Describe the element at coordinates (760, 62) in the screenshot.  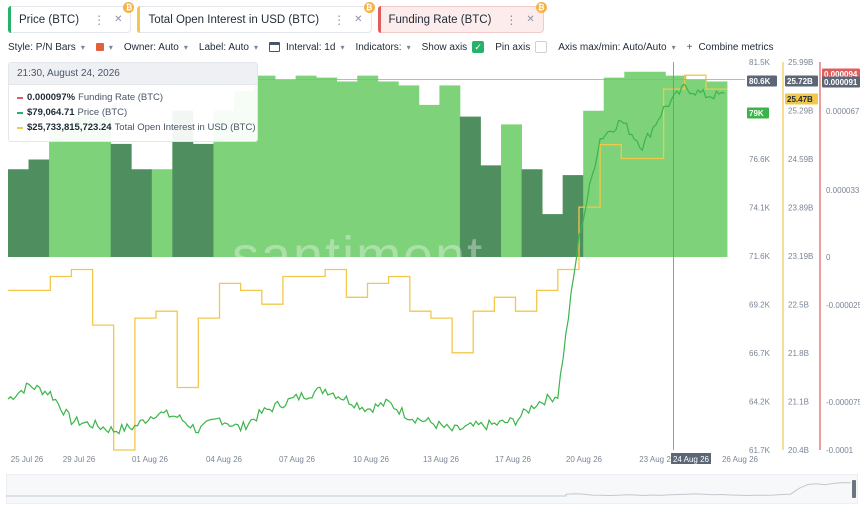
I see `price-axis-tick-label: 81.5K` at that location.